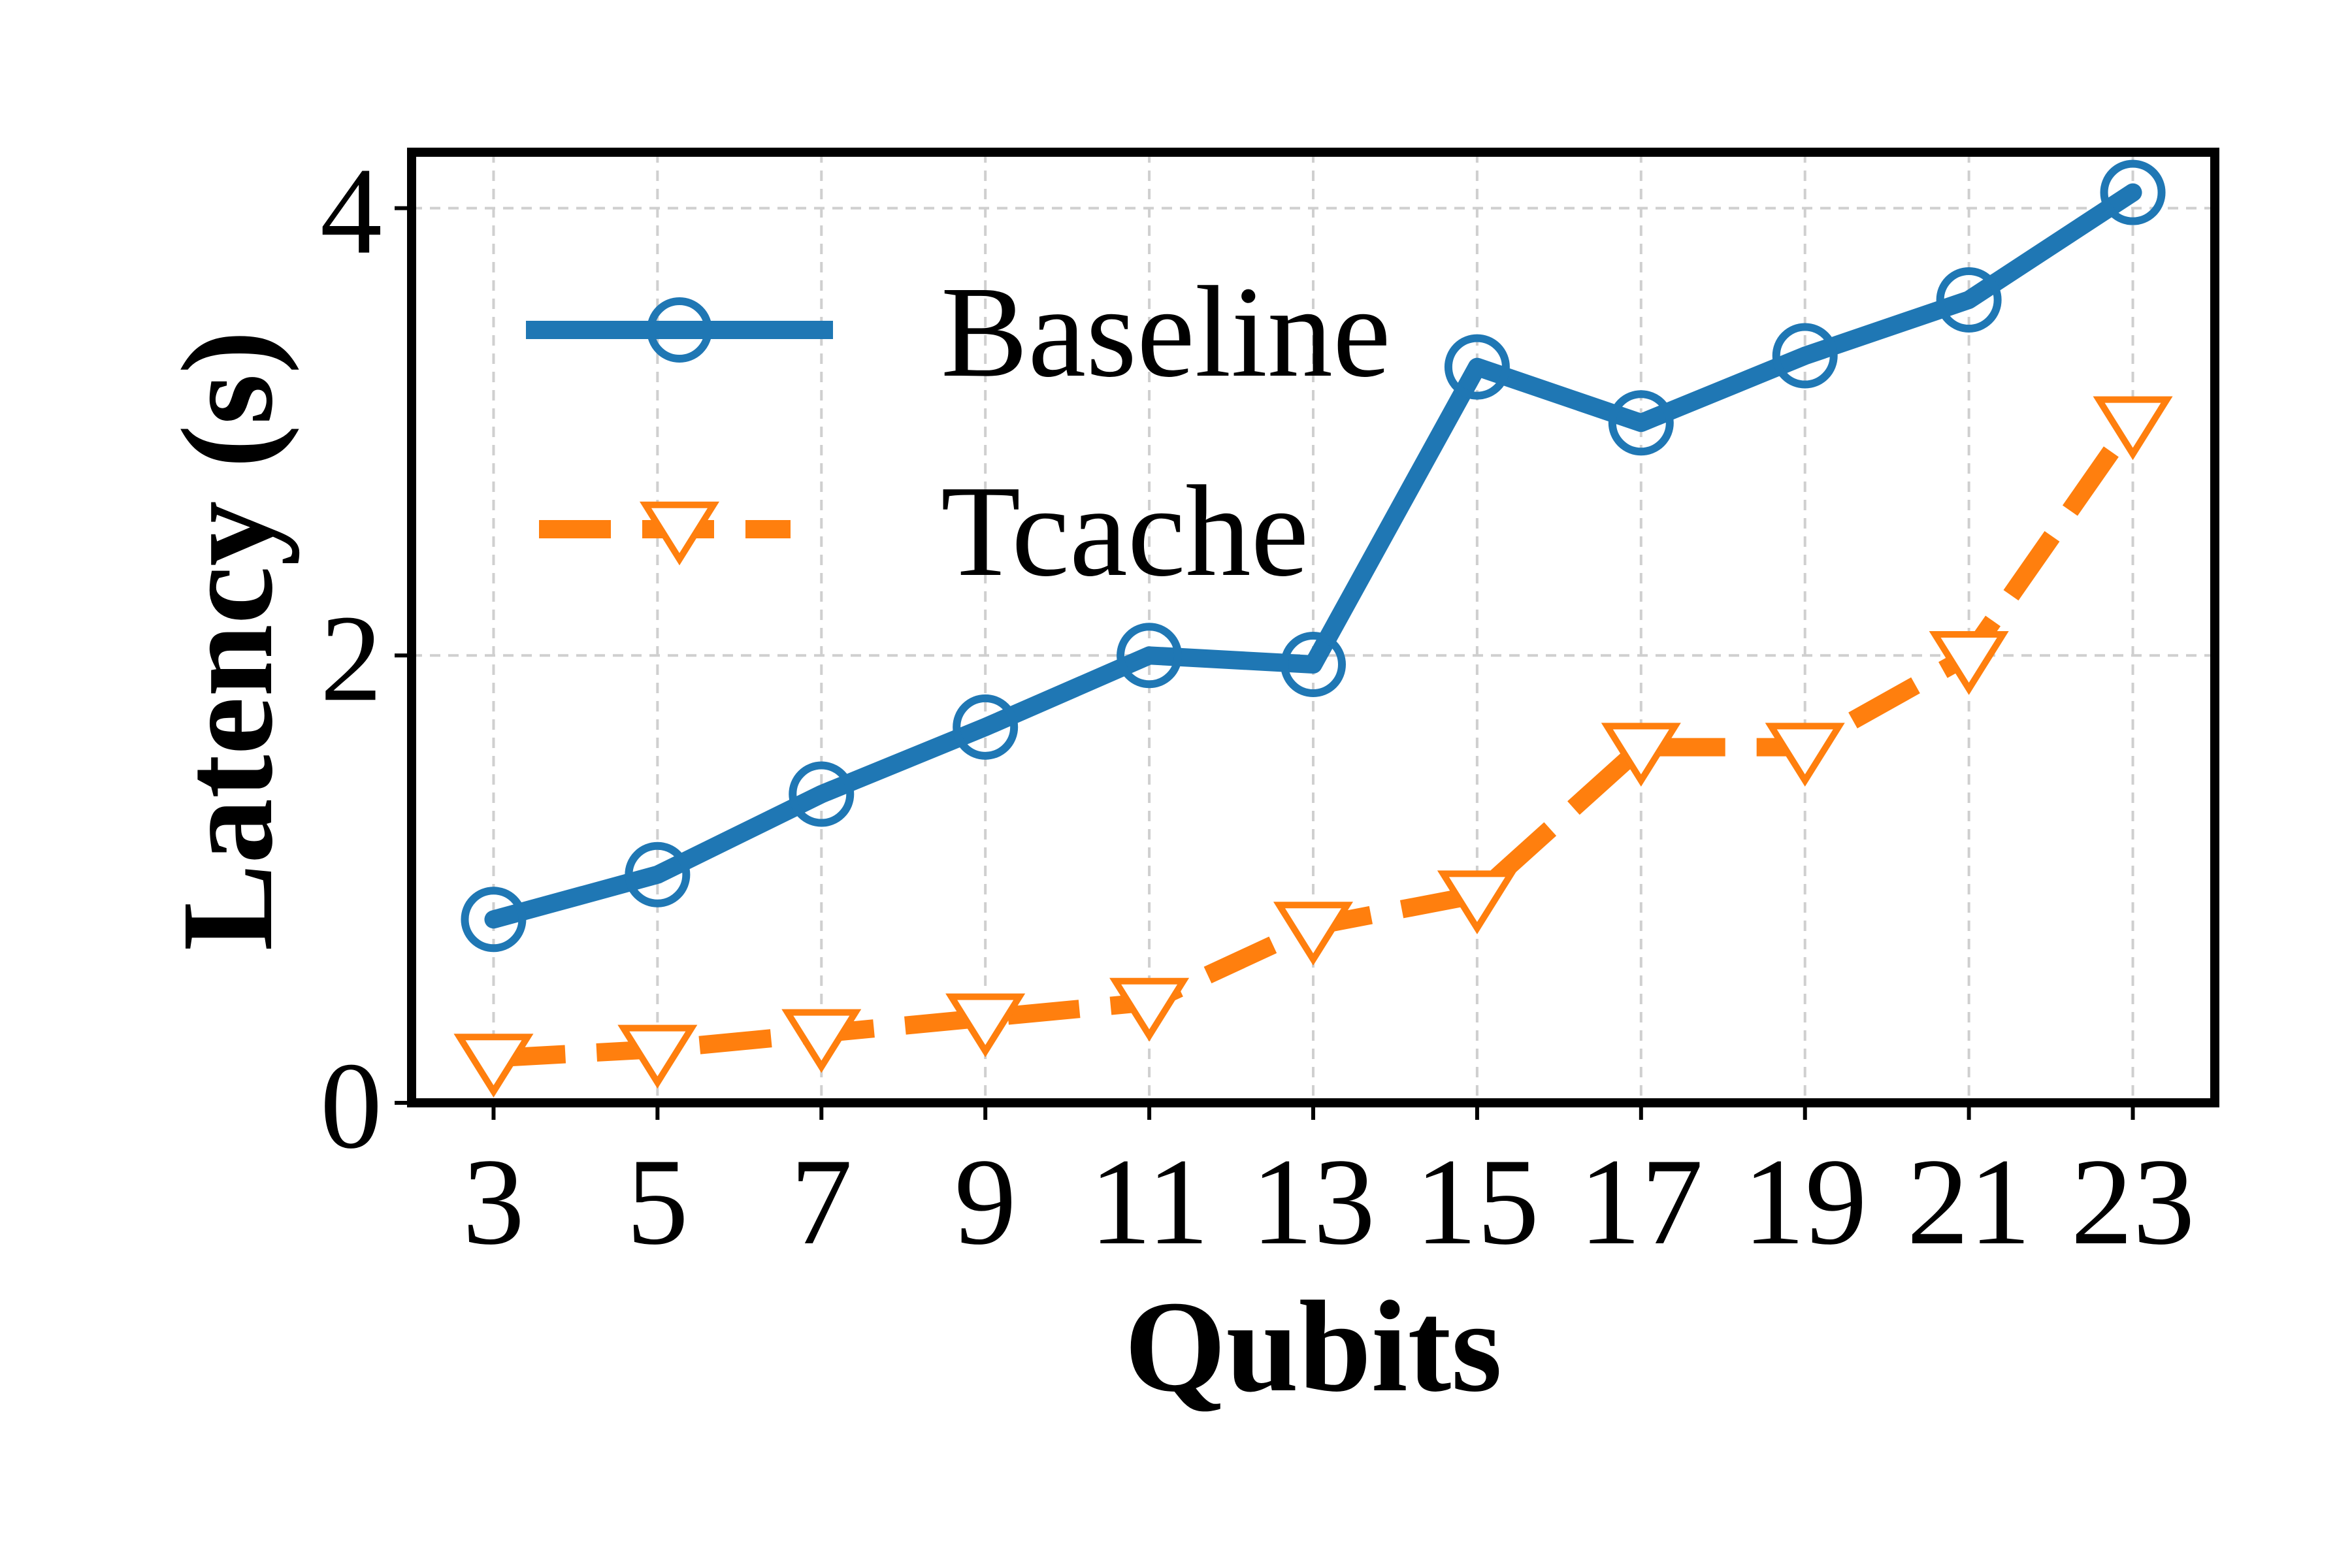  I want to click on legend-label: Tcache, so click(1125, 531).